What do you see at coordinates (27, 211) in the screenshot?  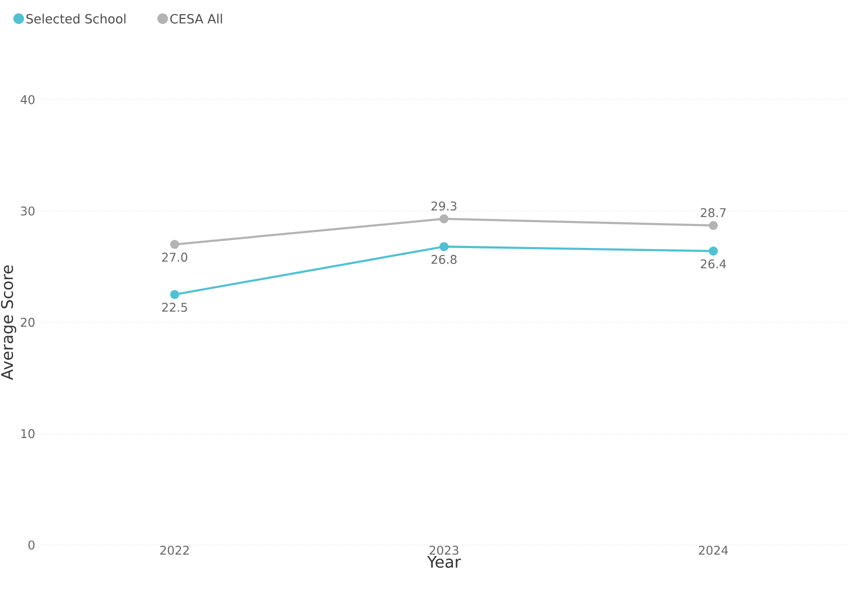 I see `y-tick-label: 30` at bounding box center [27, 211].